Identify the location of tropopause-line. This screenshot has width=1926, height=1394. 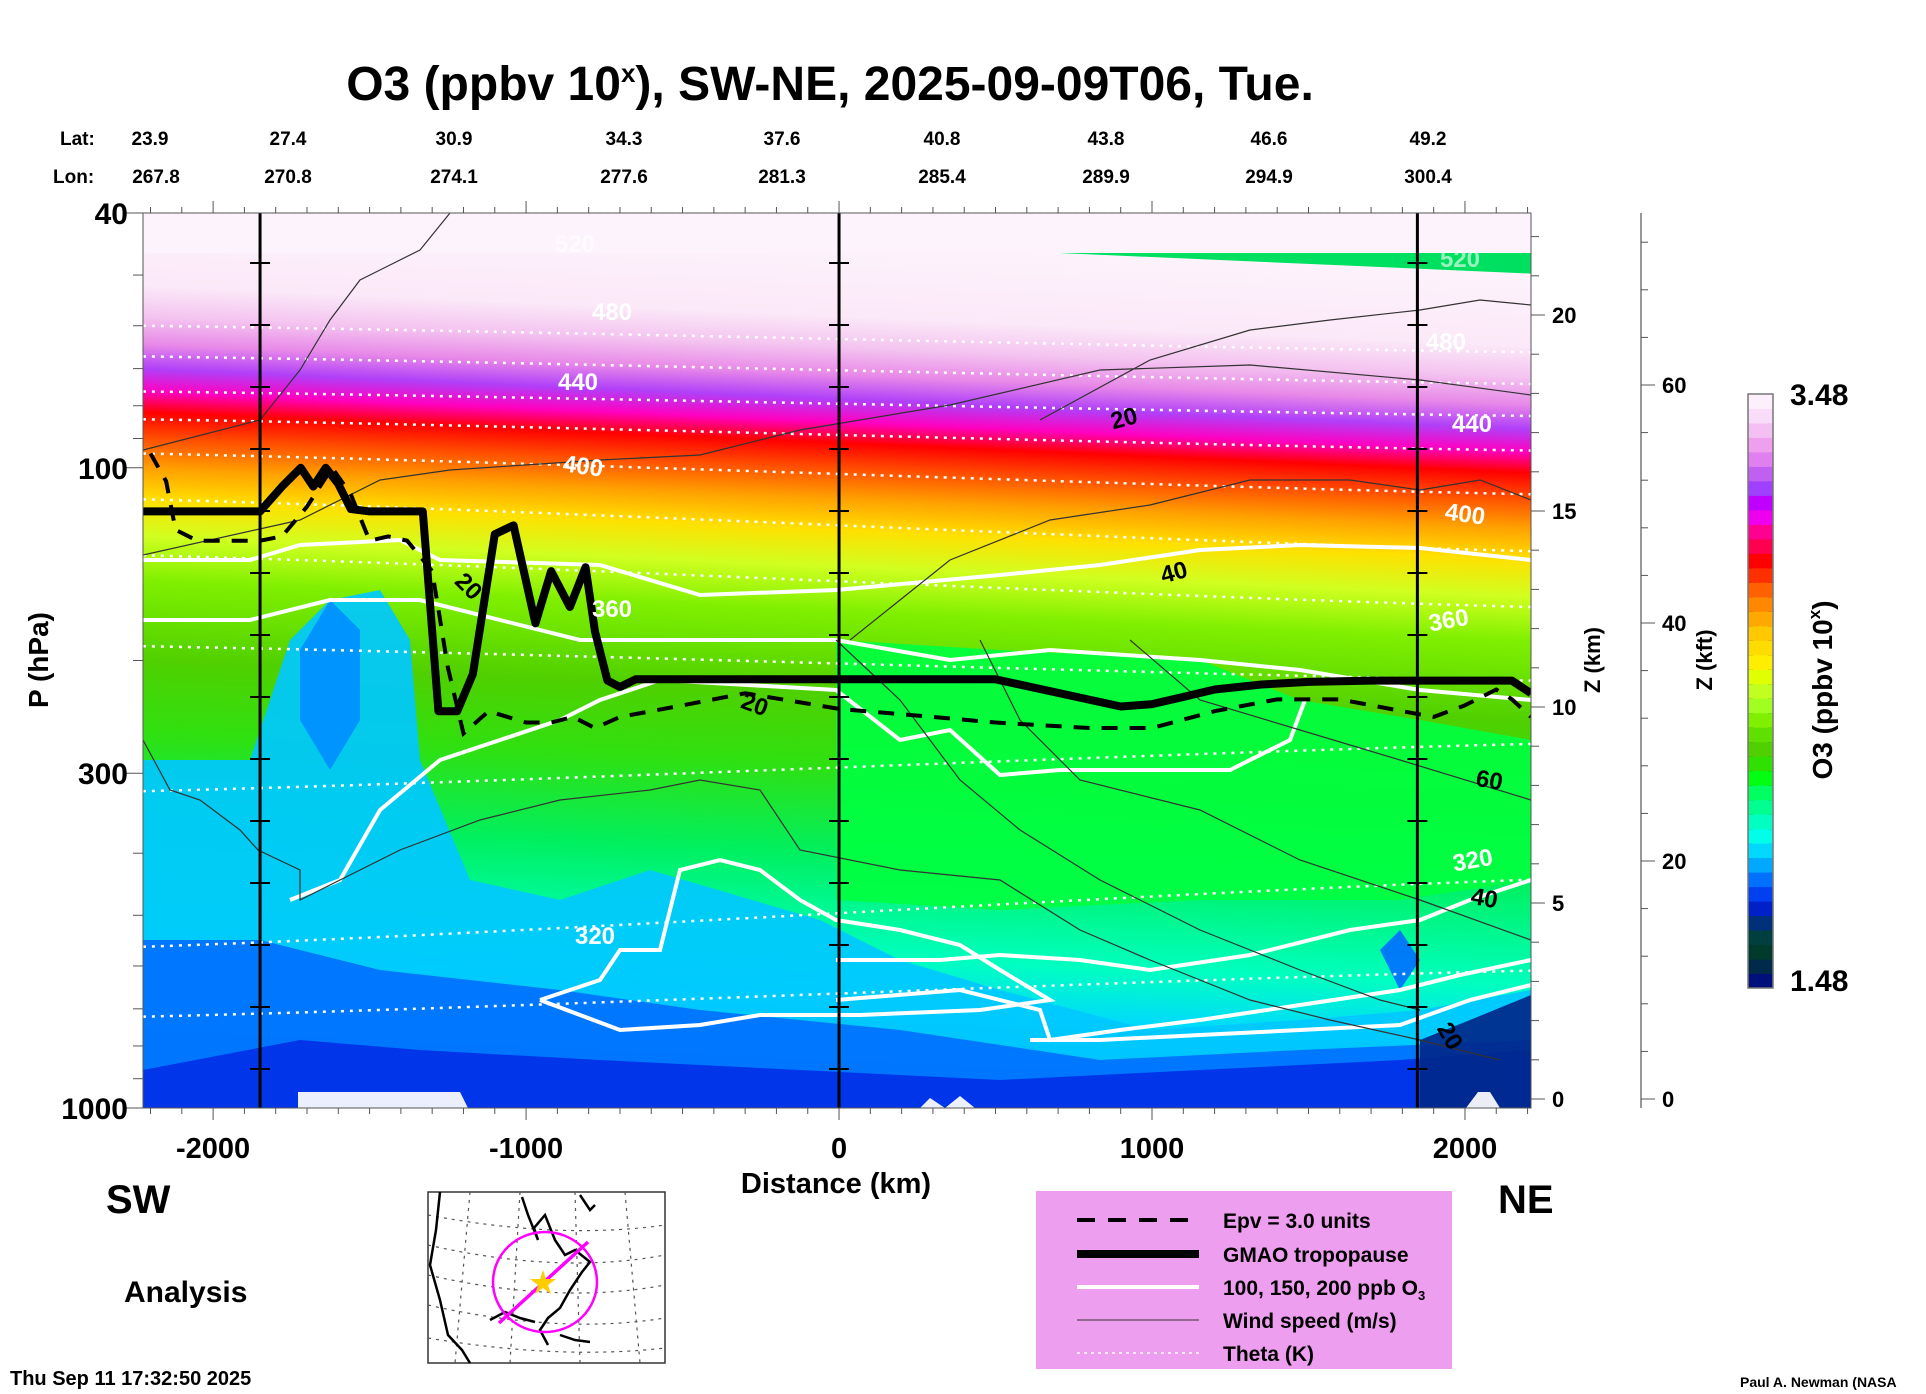
(837, 589).